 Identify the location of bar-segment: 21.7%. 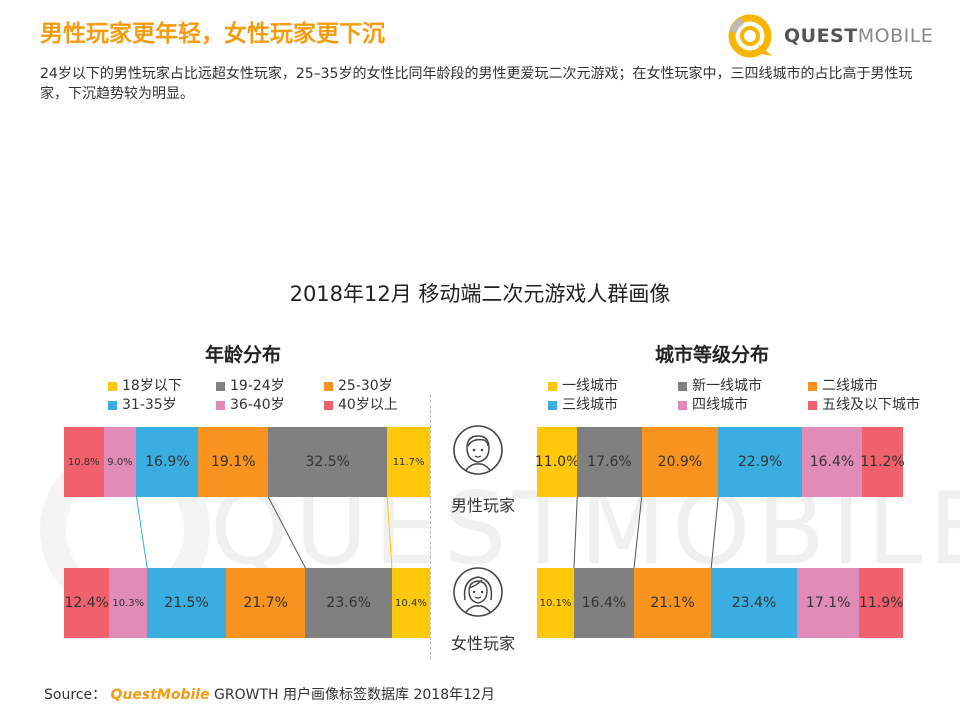
(265, 603).